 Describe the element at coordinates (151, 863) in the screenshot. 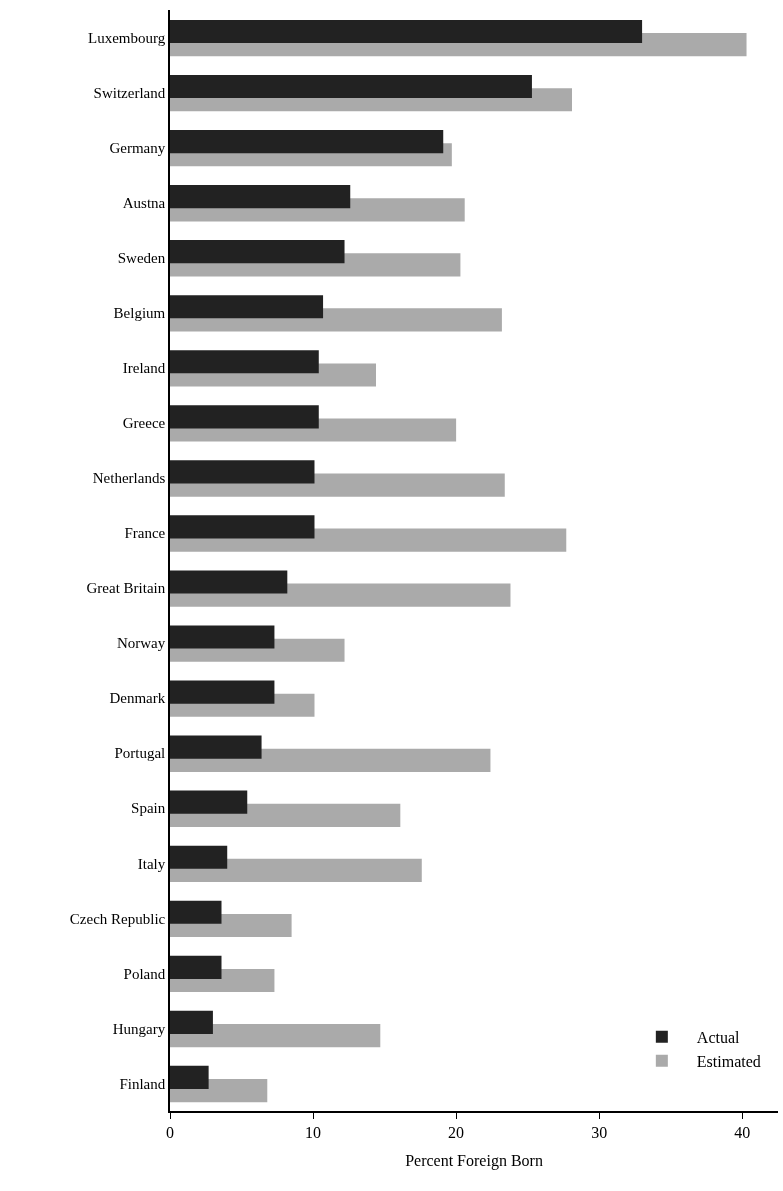

I see `y-tick-label: Italy` at that location.